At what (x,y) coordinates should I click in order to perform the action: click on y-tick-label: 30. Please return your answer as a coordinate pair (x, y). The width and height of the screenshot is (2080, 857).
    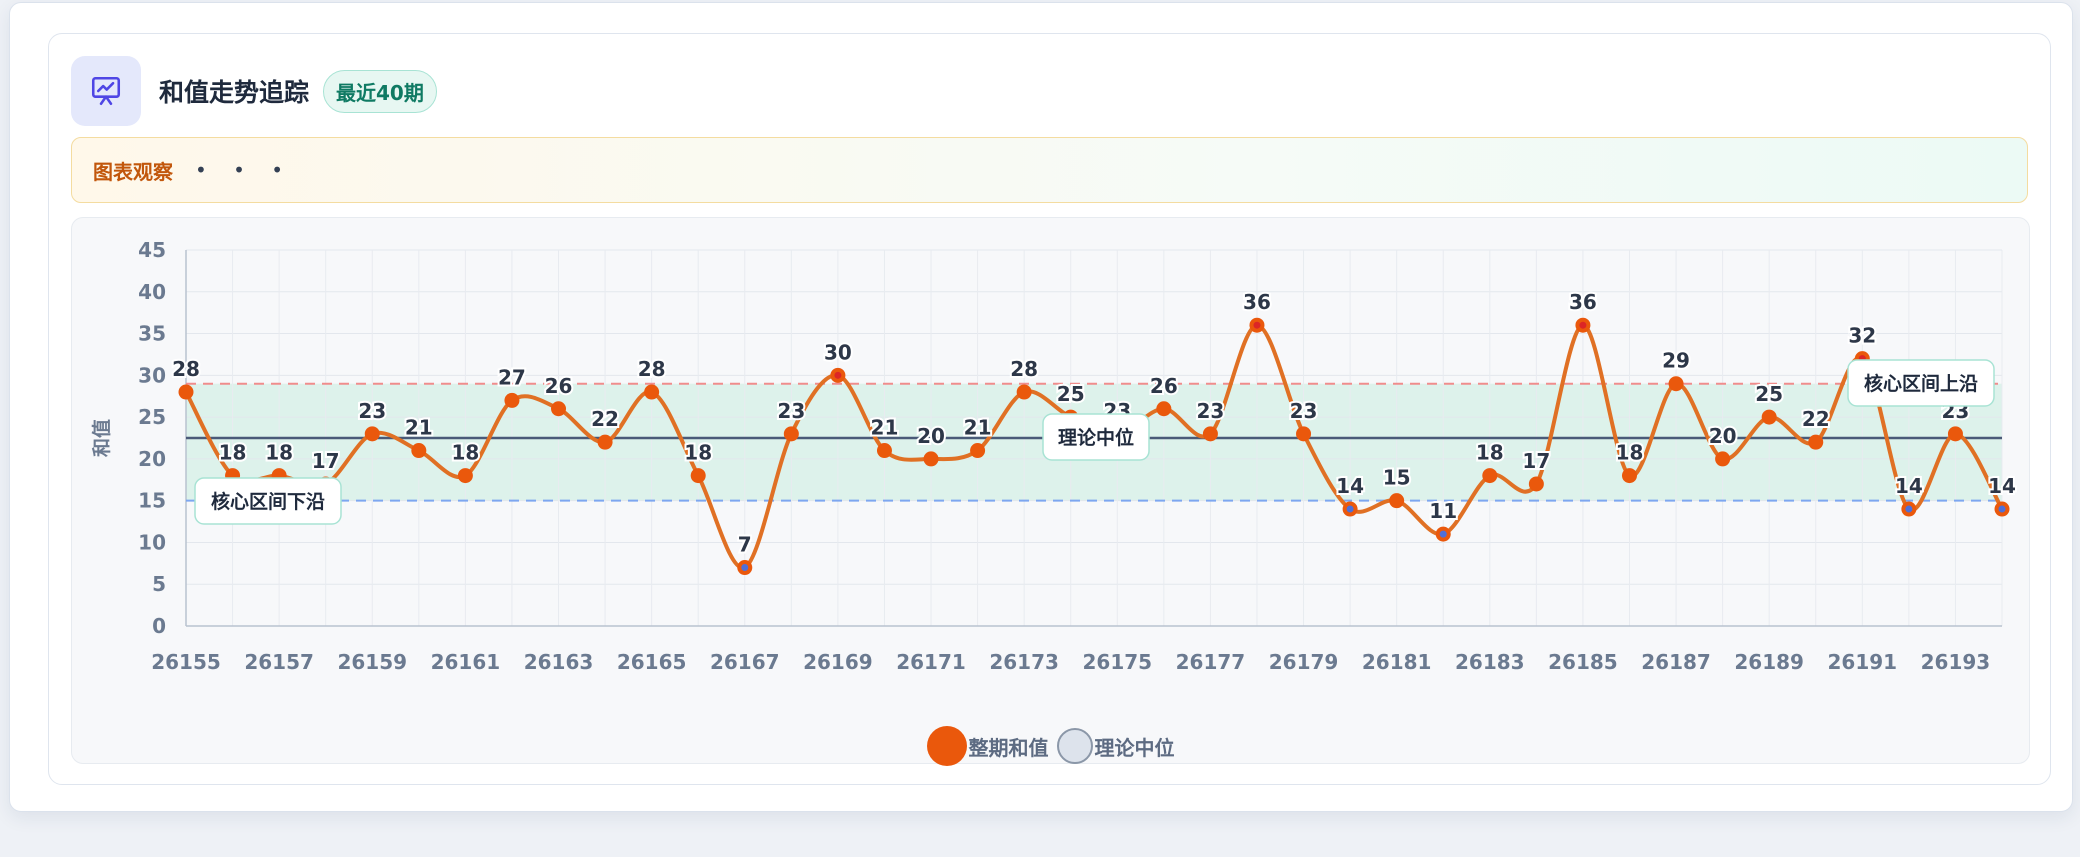
    Looking at the image, I should click on (152, 375).